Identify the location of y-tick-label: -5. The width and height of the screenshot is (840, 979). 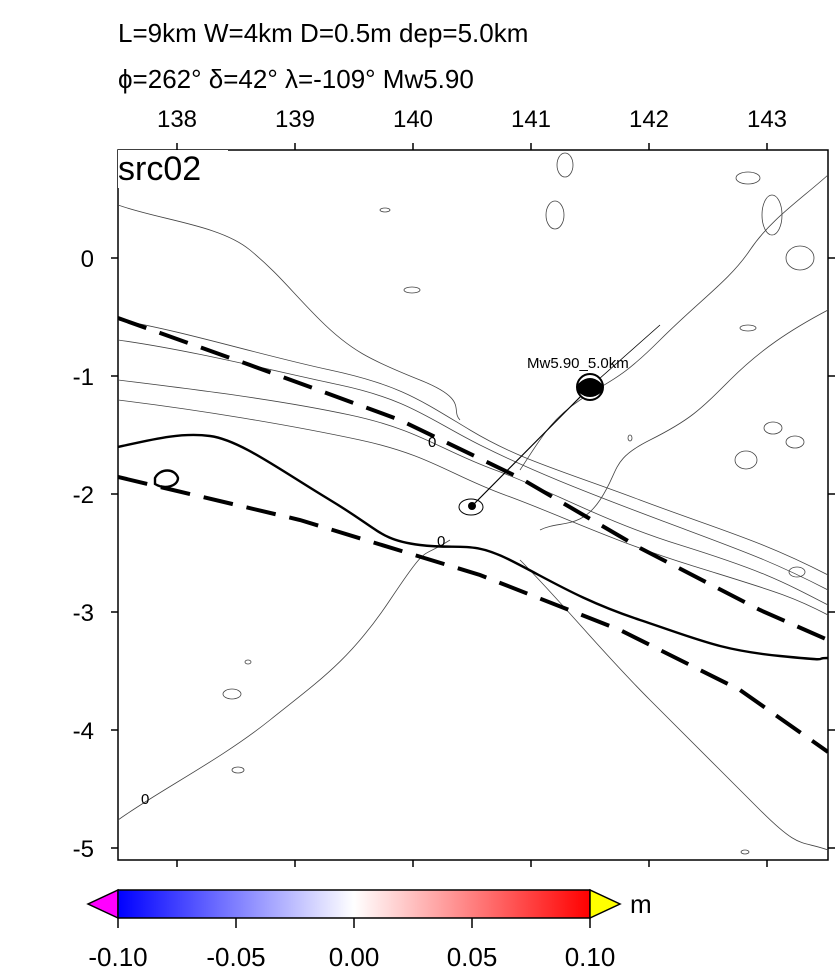
(83, 849).